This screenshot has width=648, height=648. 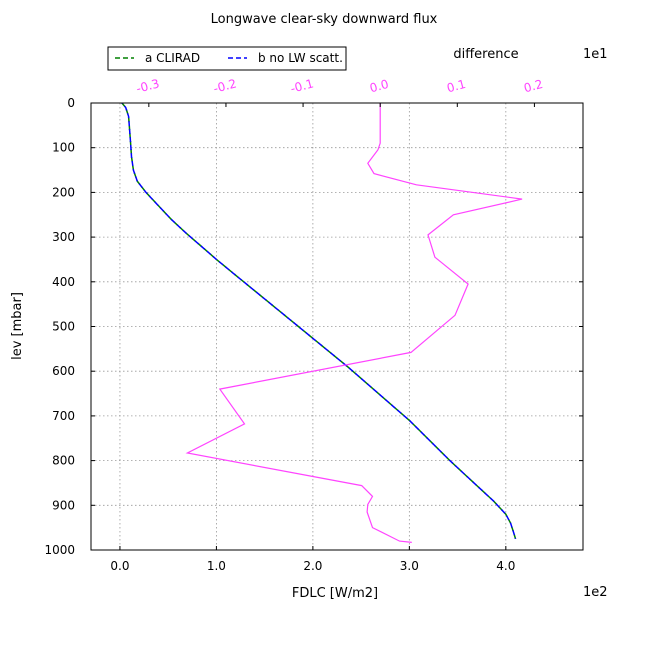 What do you see at coordinates (533, 86) in the screenshot?
I see `top-tick-label: 0.2` at bounding box center [533, 86].